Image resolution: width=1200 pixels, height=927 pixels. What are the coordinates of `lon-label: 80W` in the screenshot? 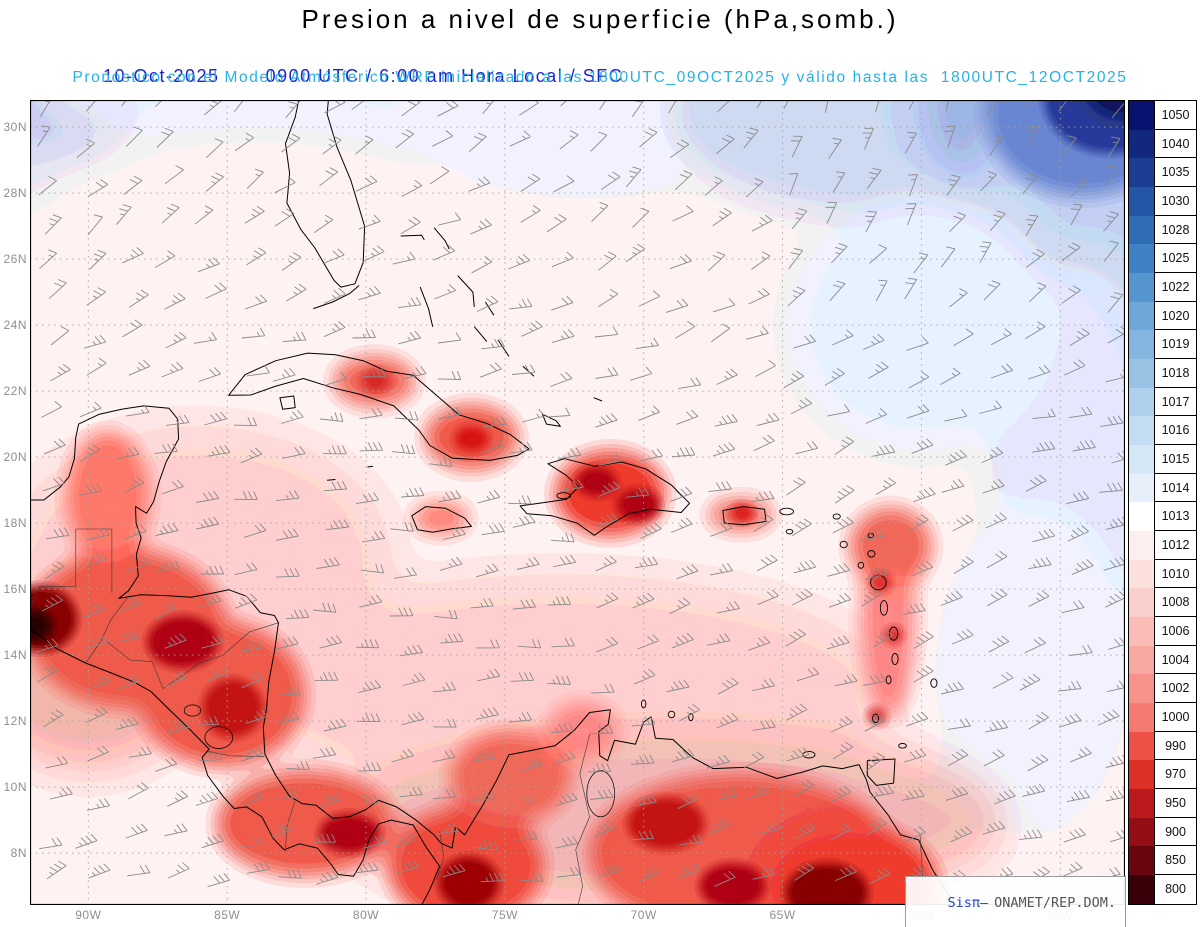 It's located at (366, 915).